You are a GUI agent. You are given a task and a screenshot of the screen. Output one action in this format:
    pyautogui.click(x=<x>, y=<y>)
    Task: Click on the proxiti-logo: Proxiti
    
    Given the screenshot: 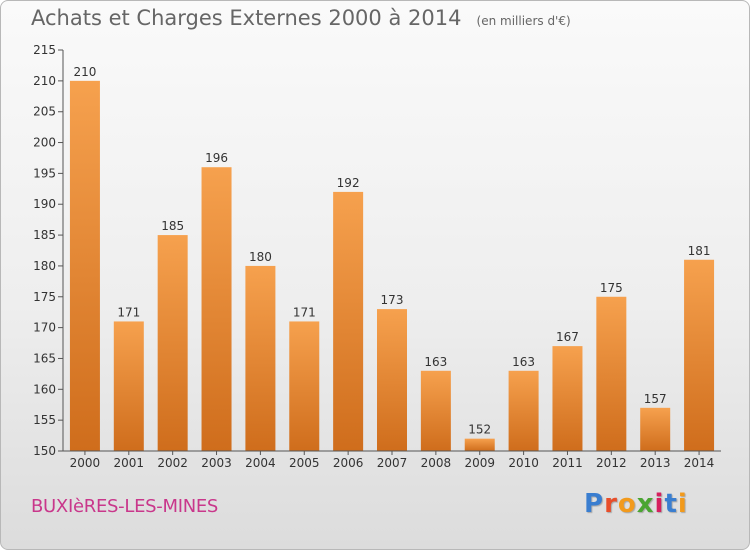 What is the action you would take?
    pyautogui.click(x=636, y=504)
    